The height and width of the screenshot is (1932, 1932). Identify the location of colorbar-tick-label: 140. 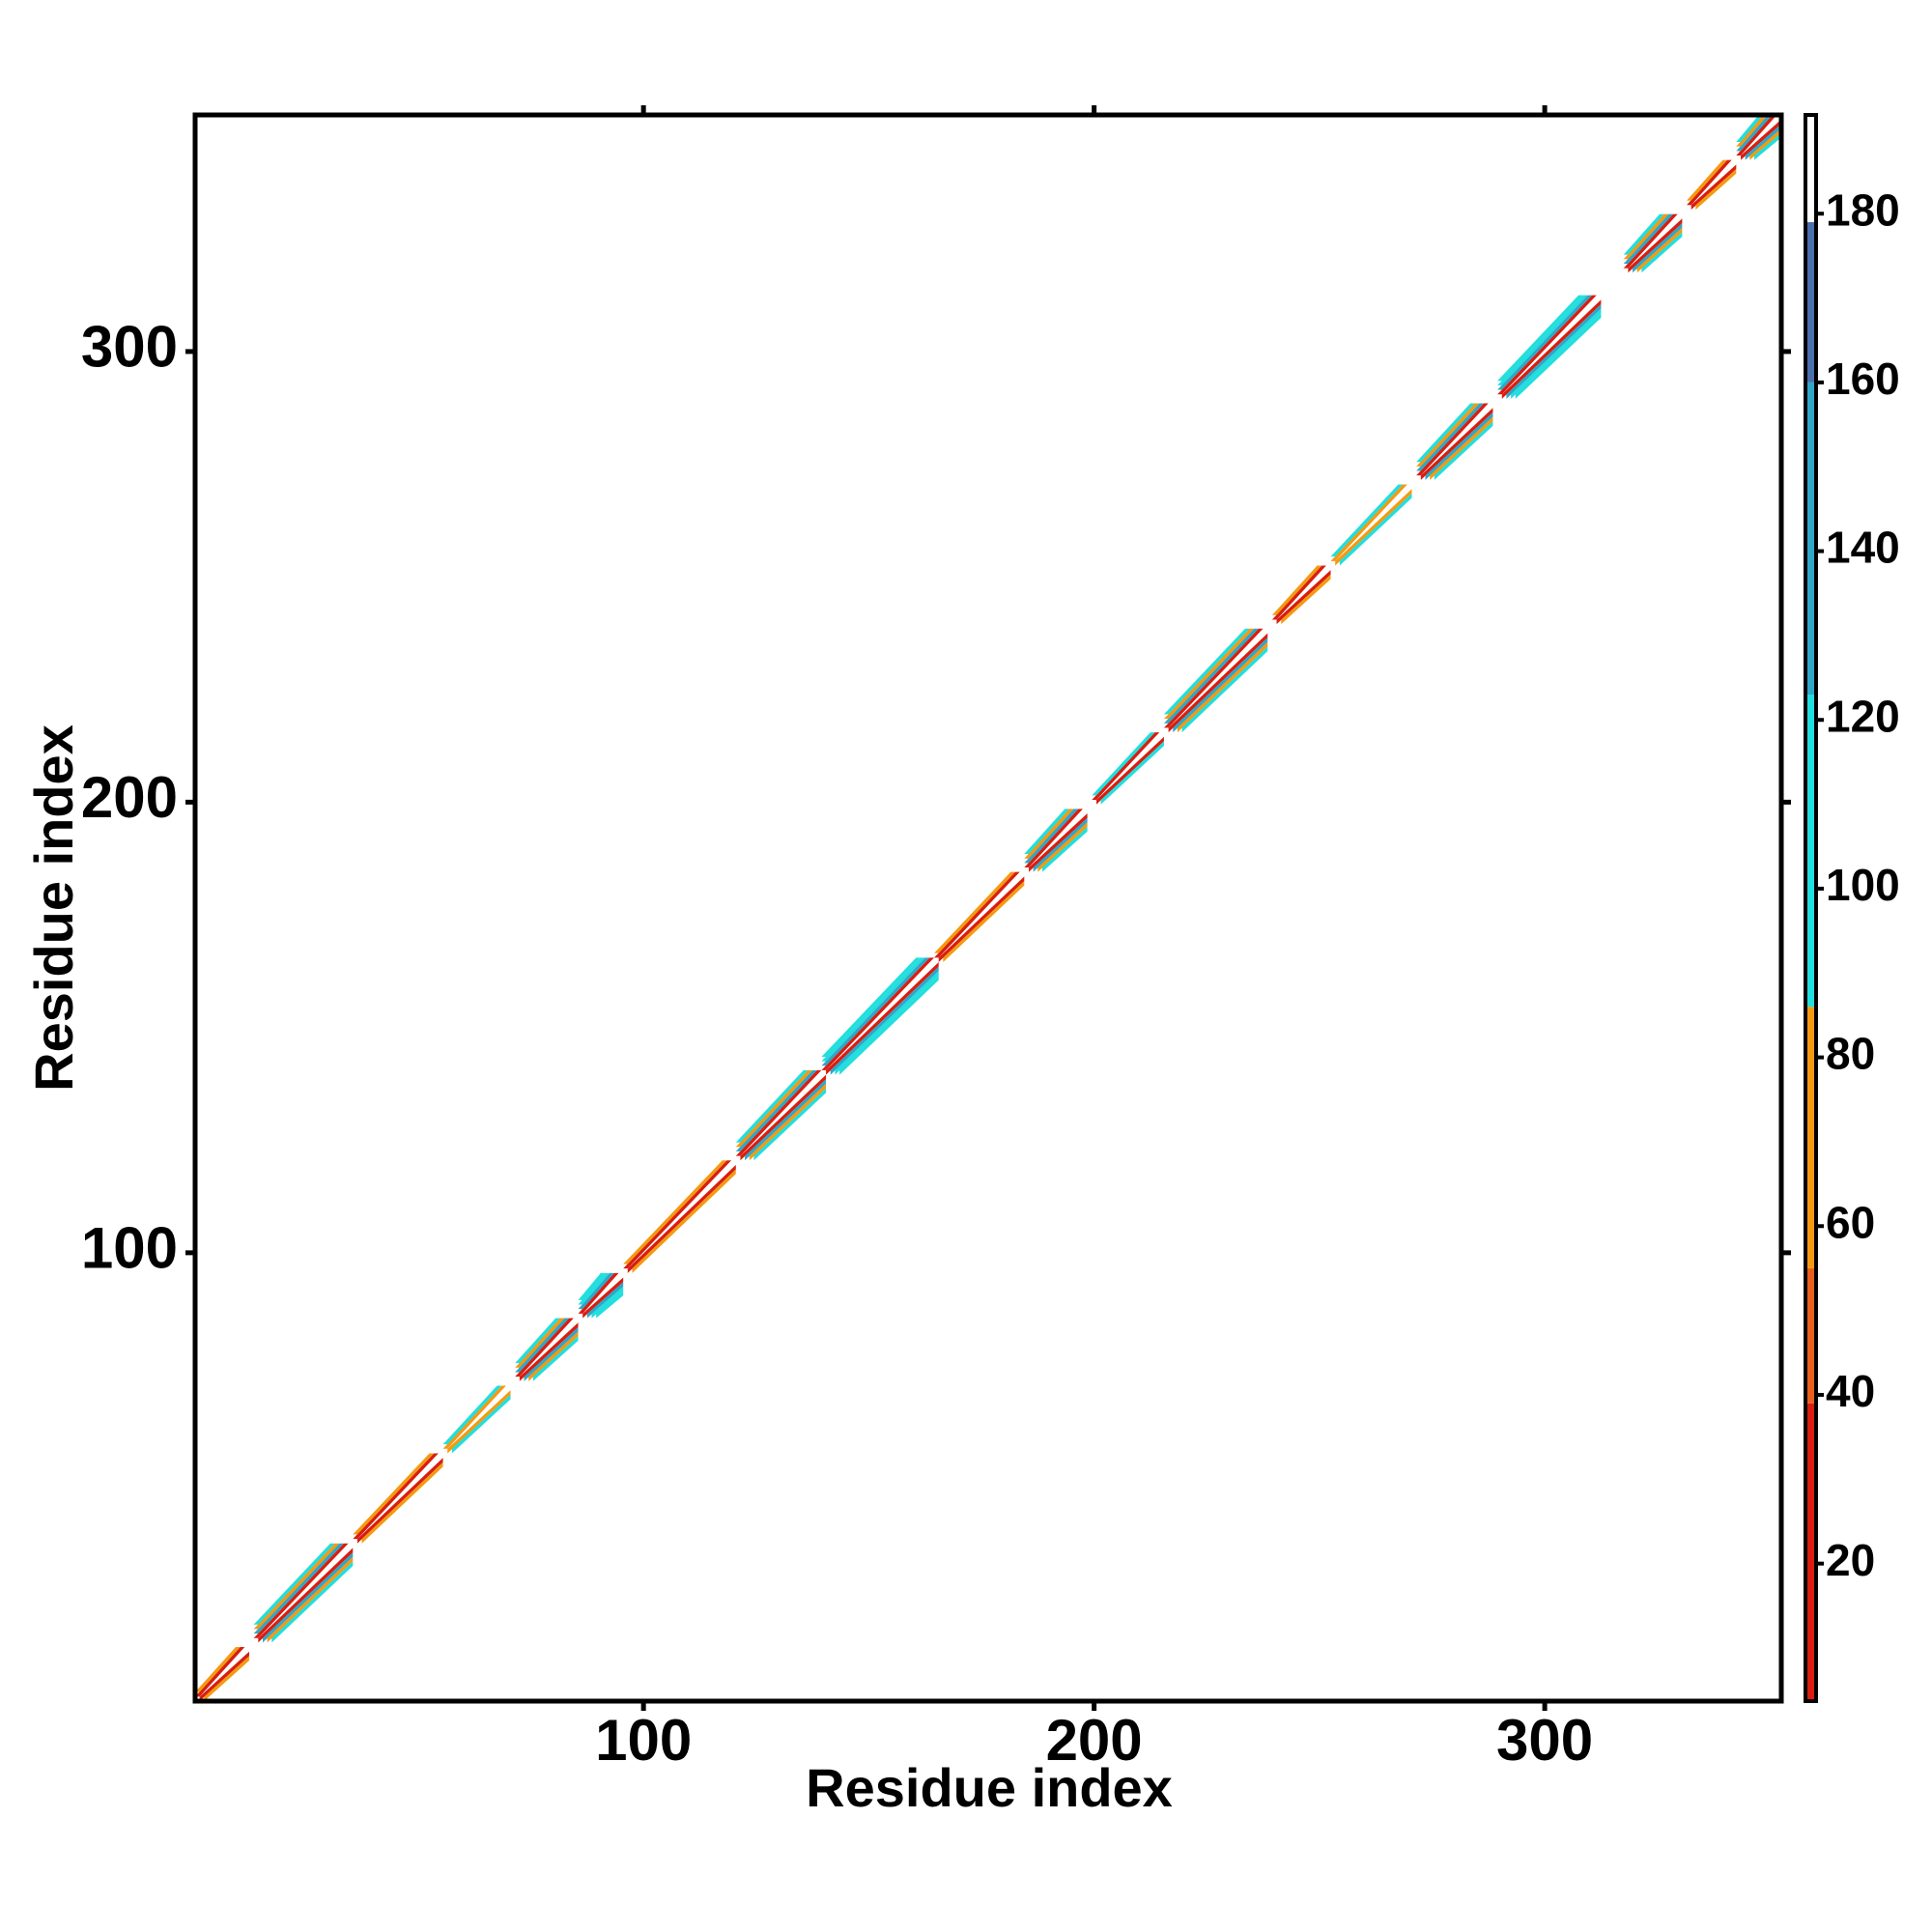
(1863, 548).